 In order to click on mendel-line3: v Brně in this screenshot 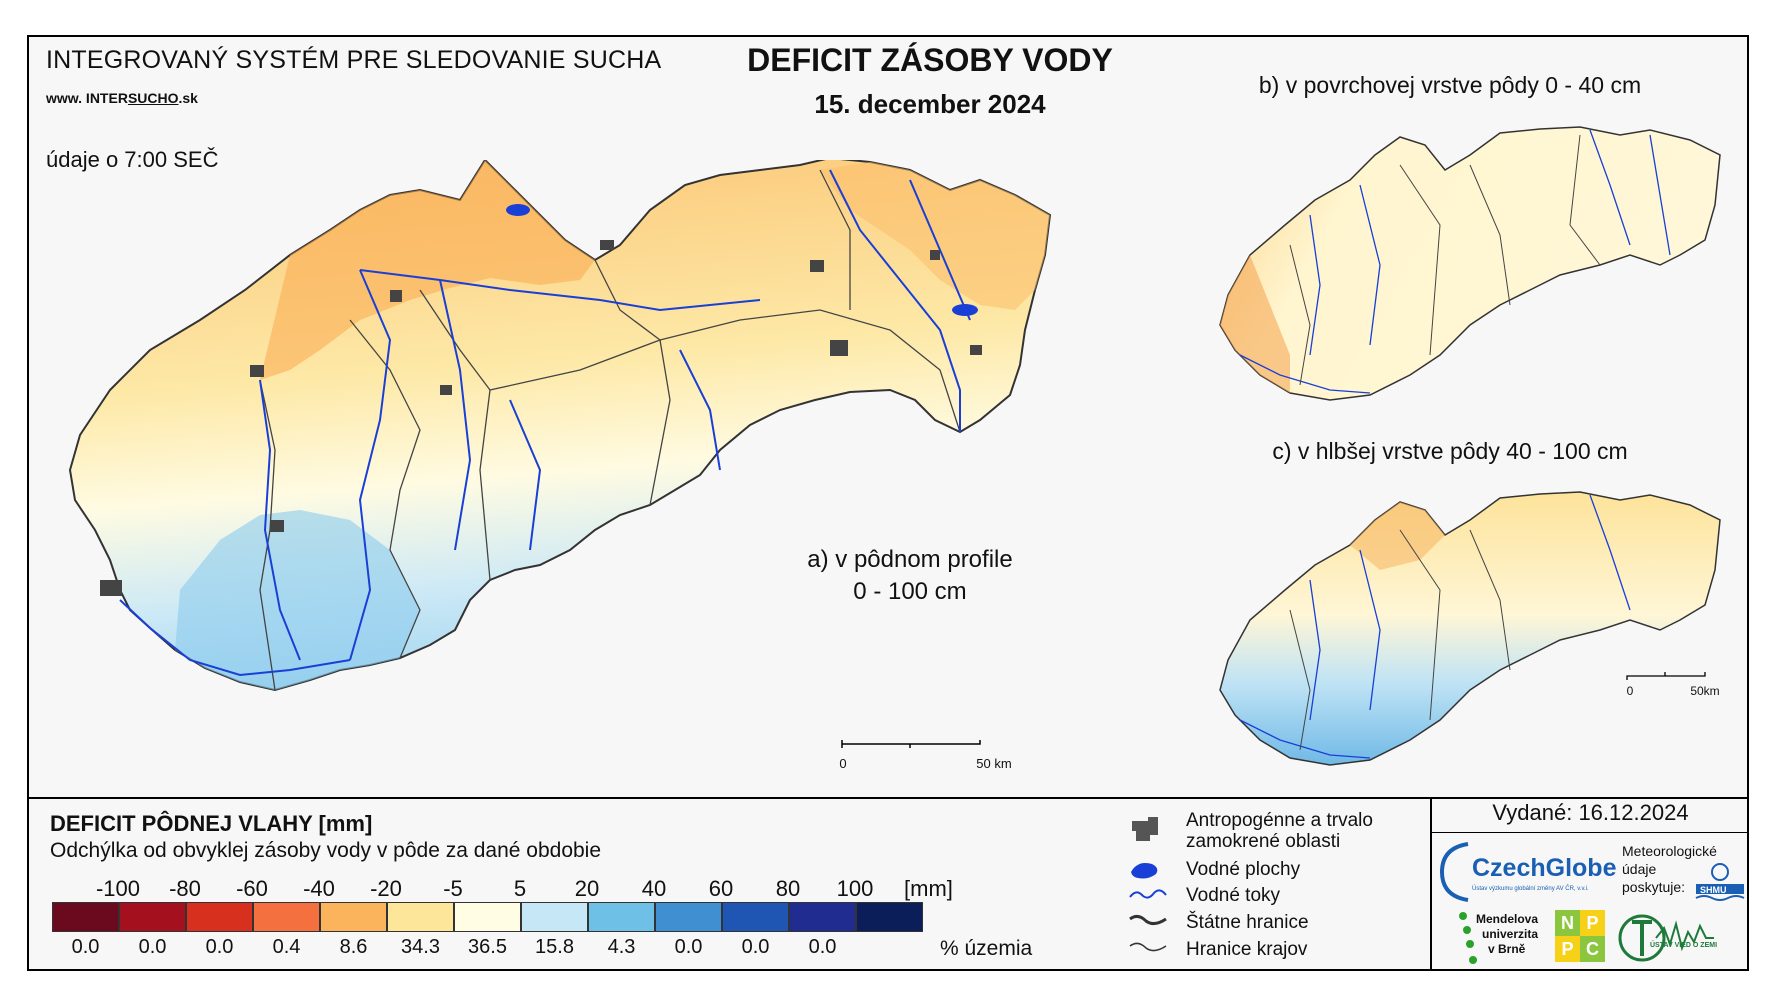, I will do `click(1507, 949)`.